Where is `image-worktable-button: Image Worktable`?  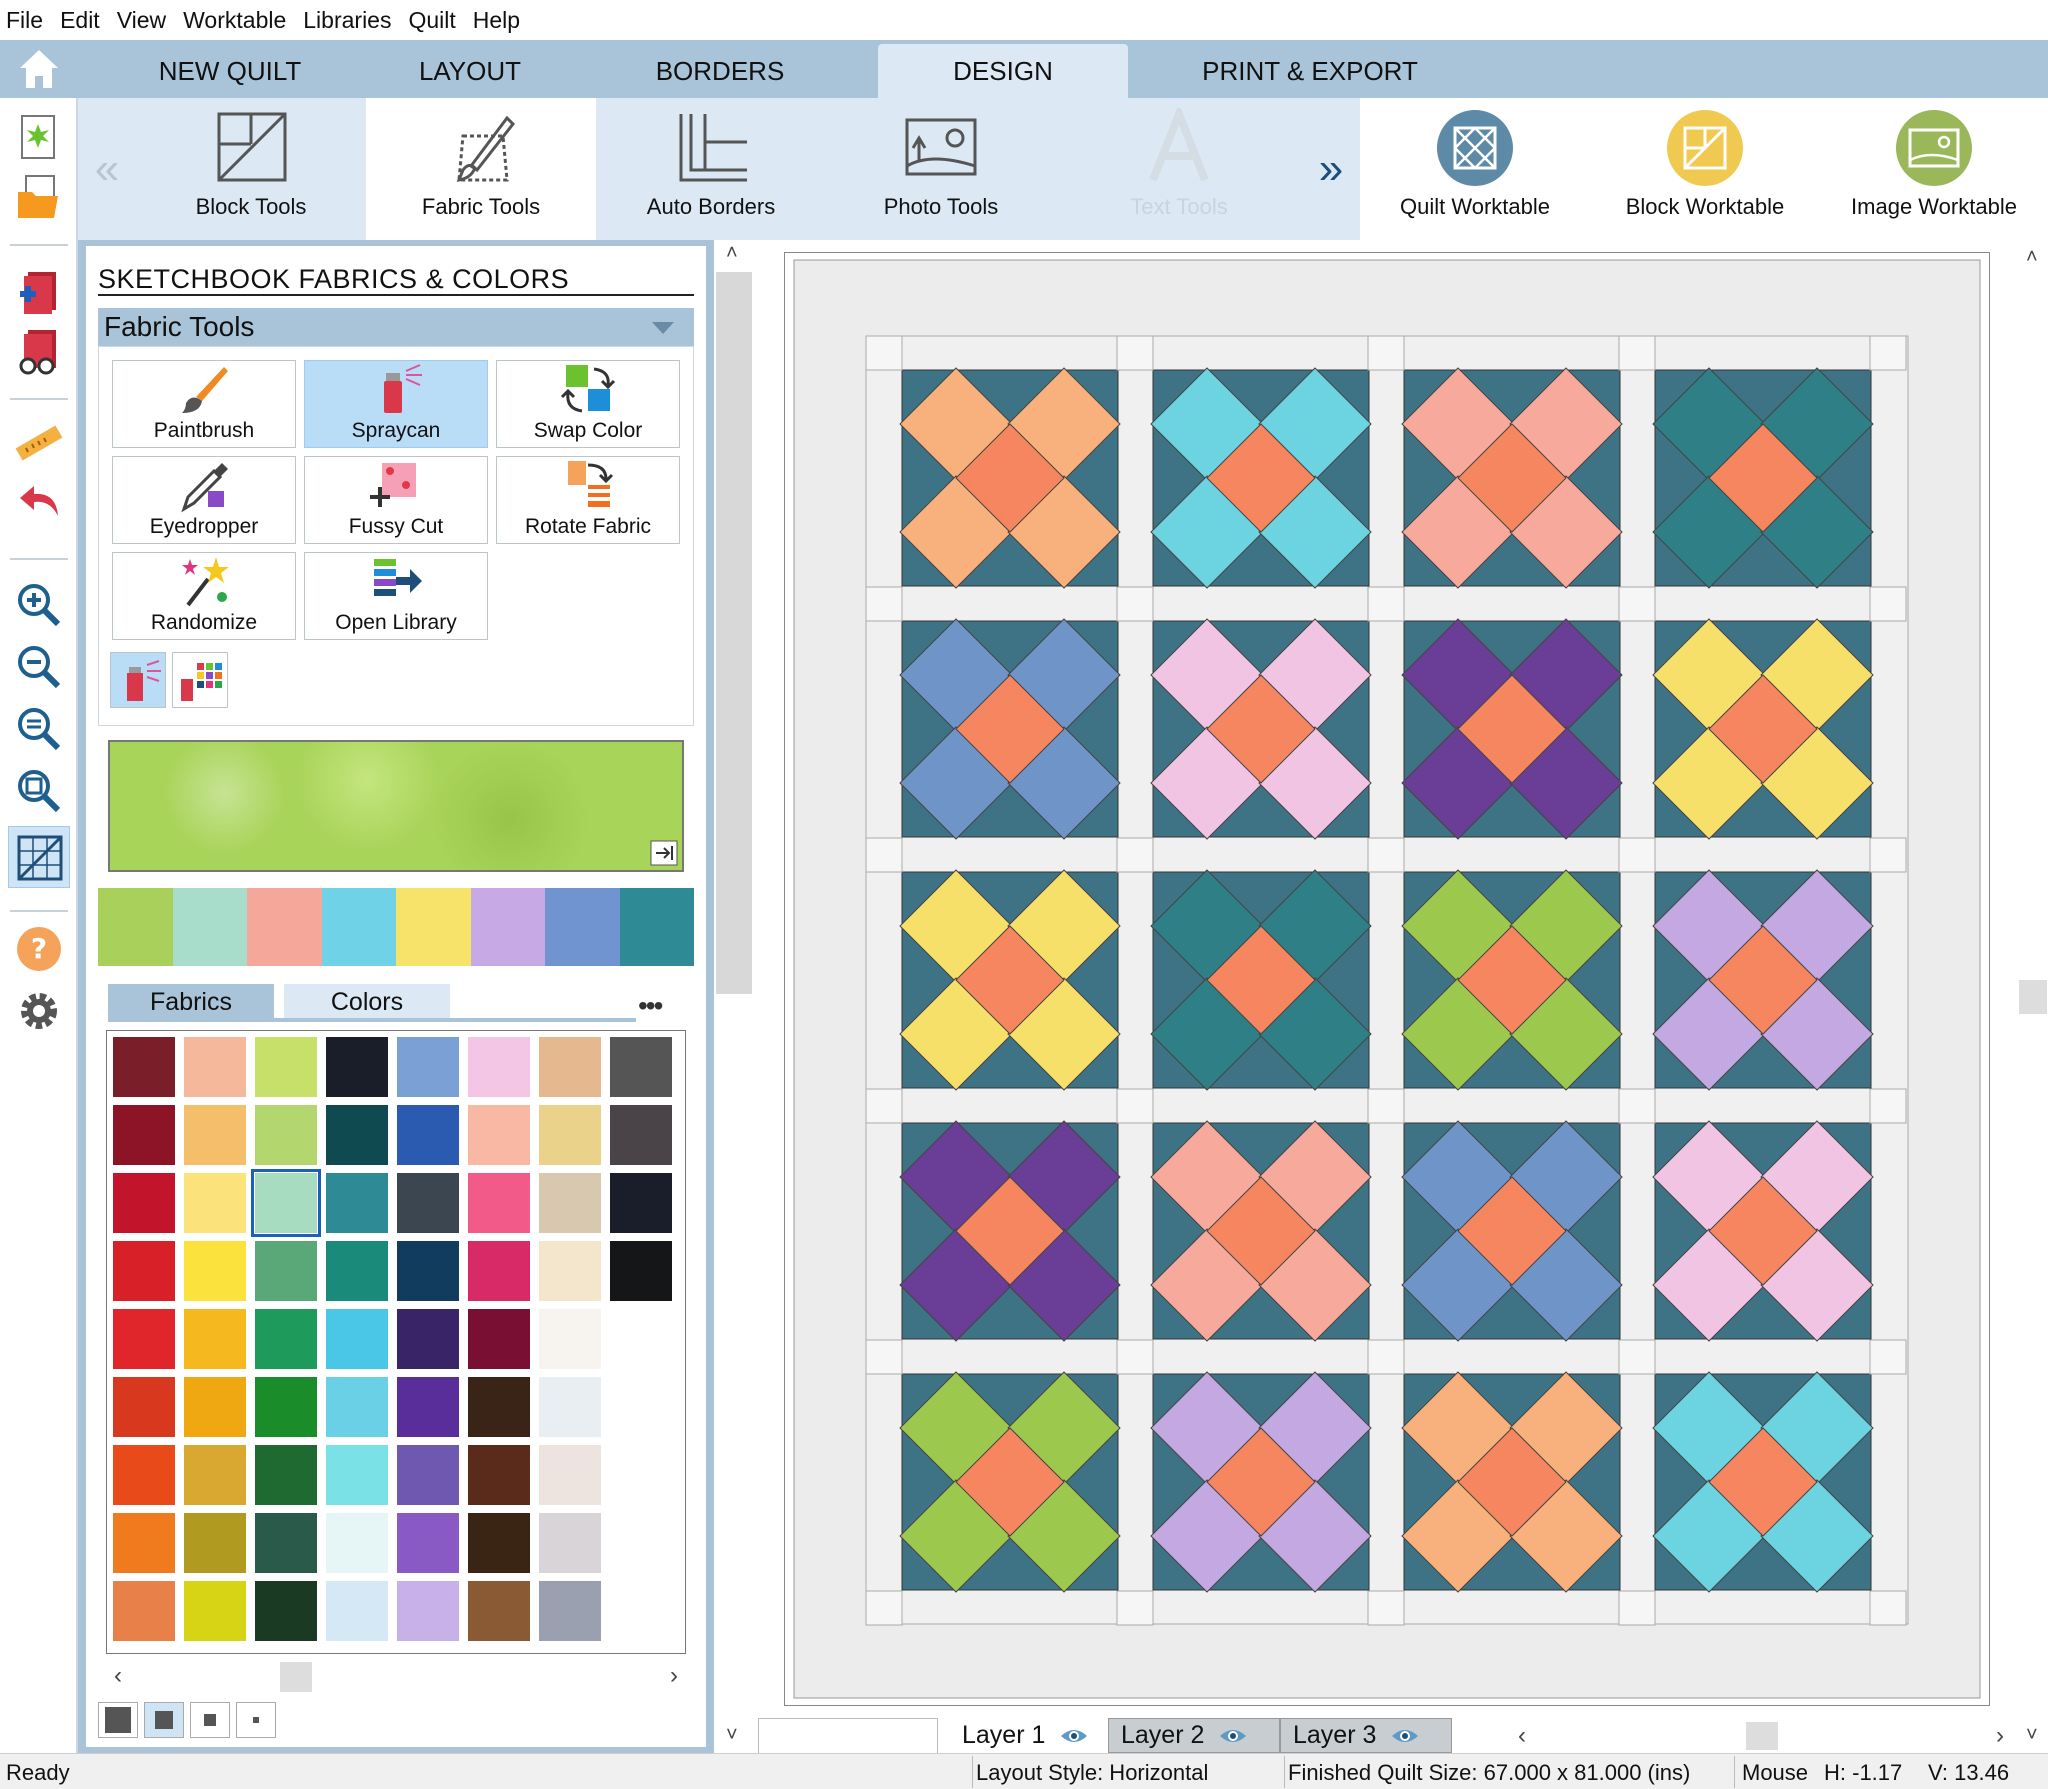 image-worktable-button: Image Worktable is located at coordinates (1934, 169).